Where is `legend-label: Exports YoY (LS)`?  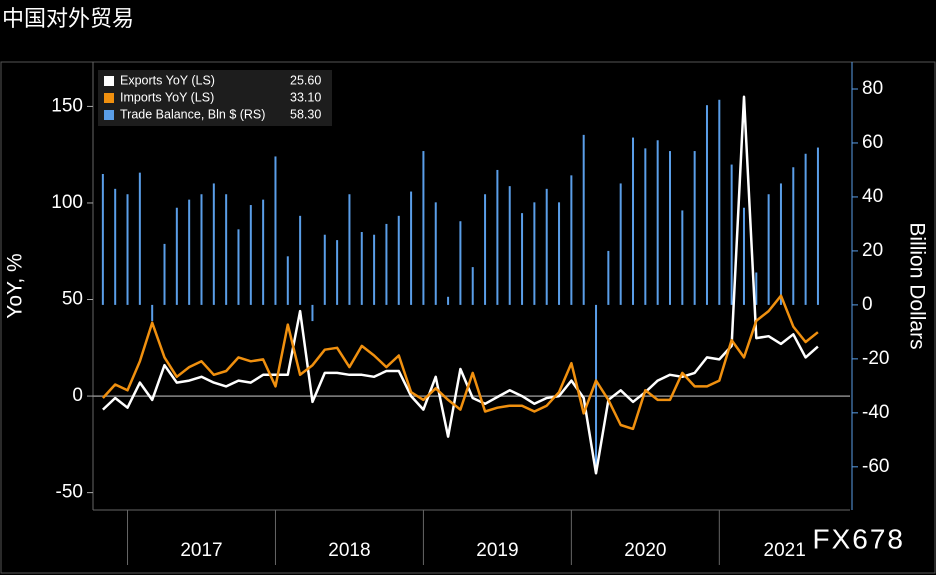
legend-label: Exports YoY (LS) is located at coordinates (167, 80).